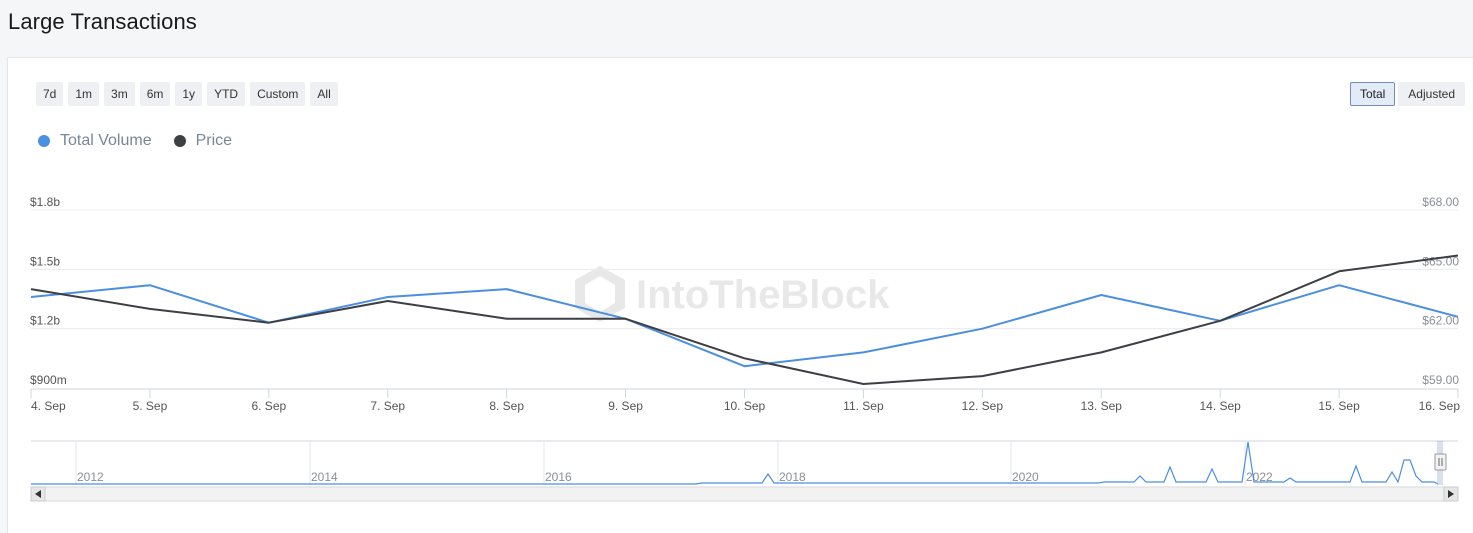 The height and width of the screenshot is (533, 1473). What do you see at coordinates (1451, 494) in the screenshot?
I see `arrow-right-icon` at bounding box center [1451, 494].